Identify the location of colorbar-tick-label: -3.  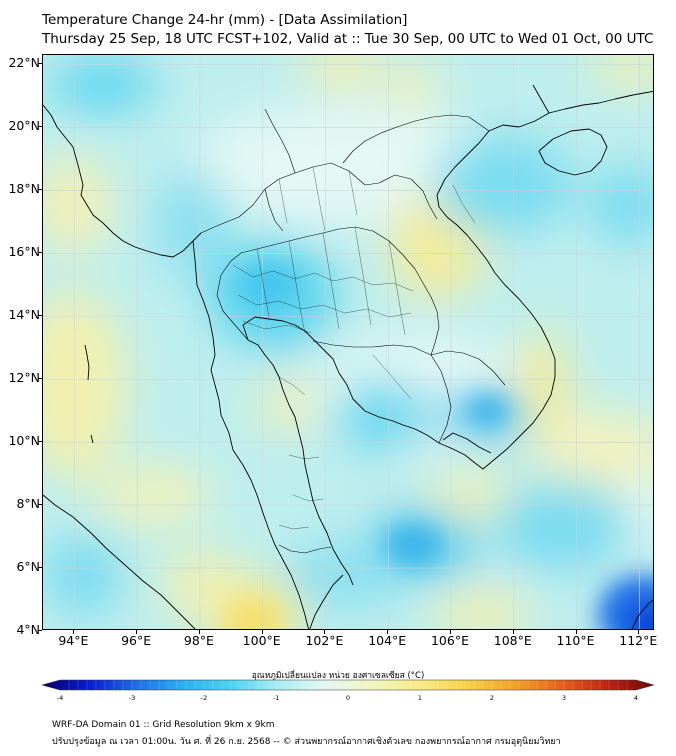
(132, 698).